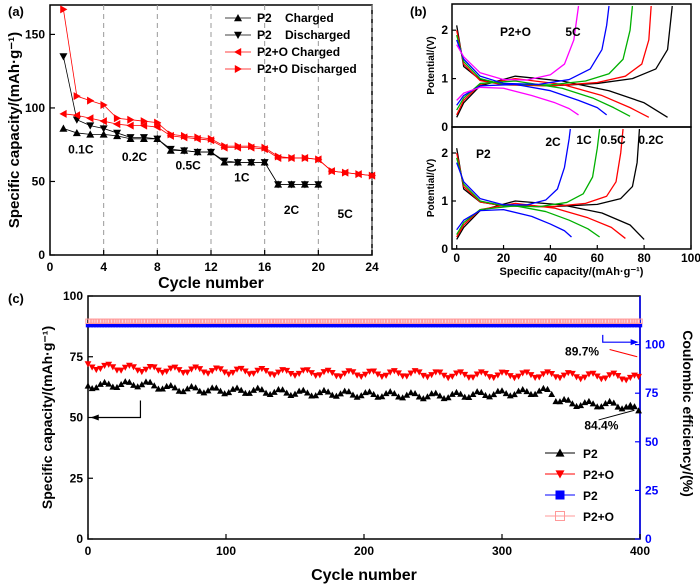 This screenshot has height=588, width=700. I want to click on y-axis-title: Potential/(V), so click(431, 65).